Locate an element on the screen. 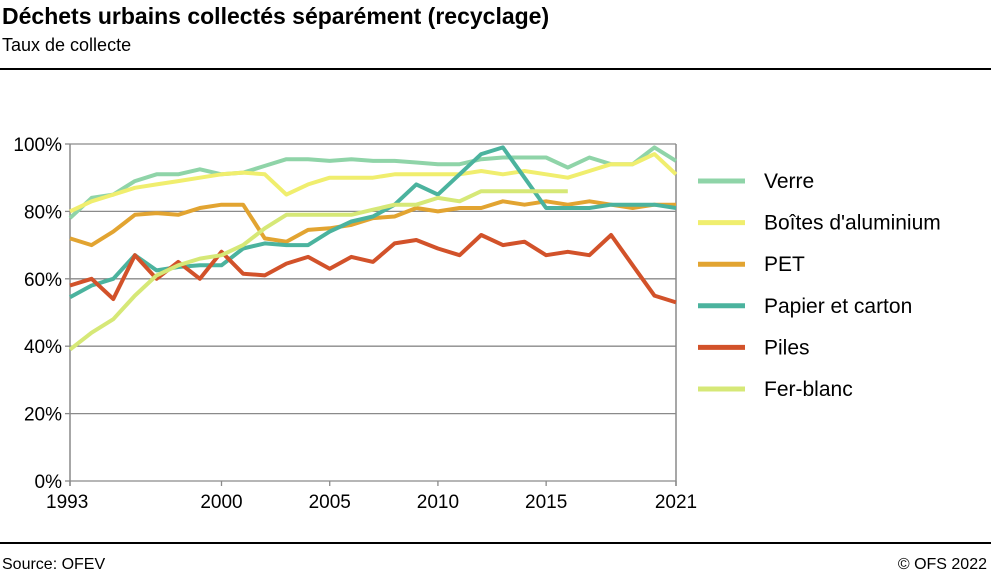 Image resolution: width=991 pixels, height=580 pixels. y-tick-label: 40% is located at coordinates (43, 347).